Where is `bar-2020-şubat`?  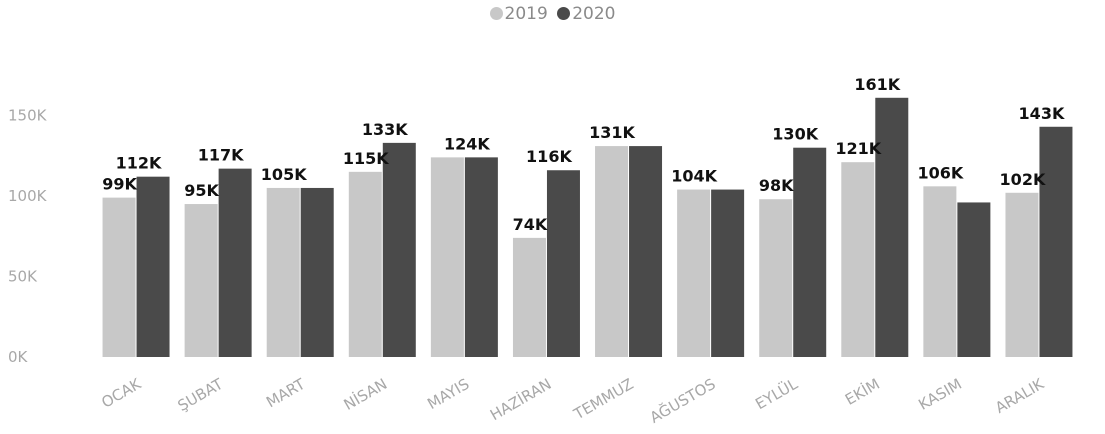 bar-2020-şubat is located at coordinates (235, 262).